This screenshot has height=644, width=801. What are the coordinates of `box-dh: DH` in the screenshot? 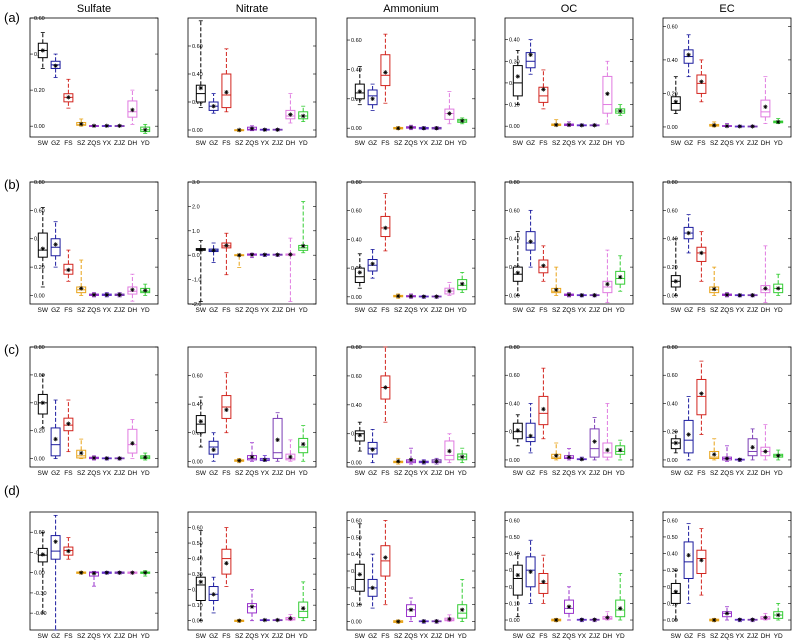 It's located at (290, 275).